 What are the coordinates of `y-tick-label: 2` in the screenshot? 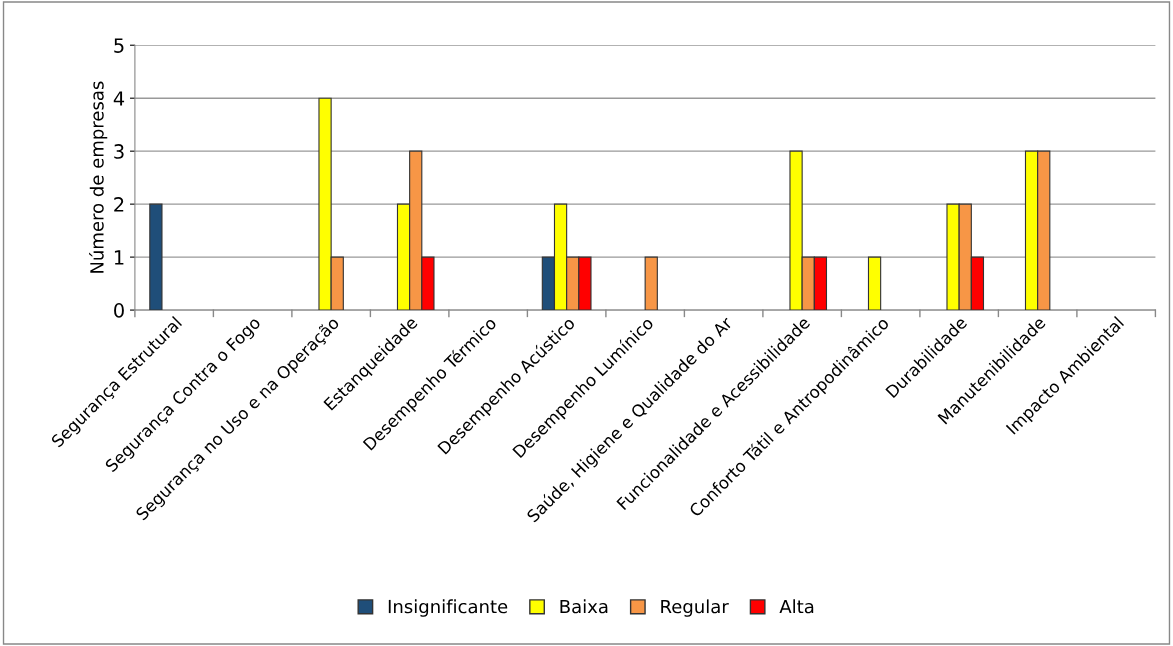 It's located at (119, 204).